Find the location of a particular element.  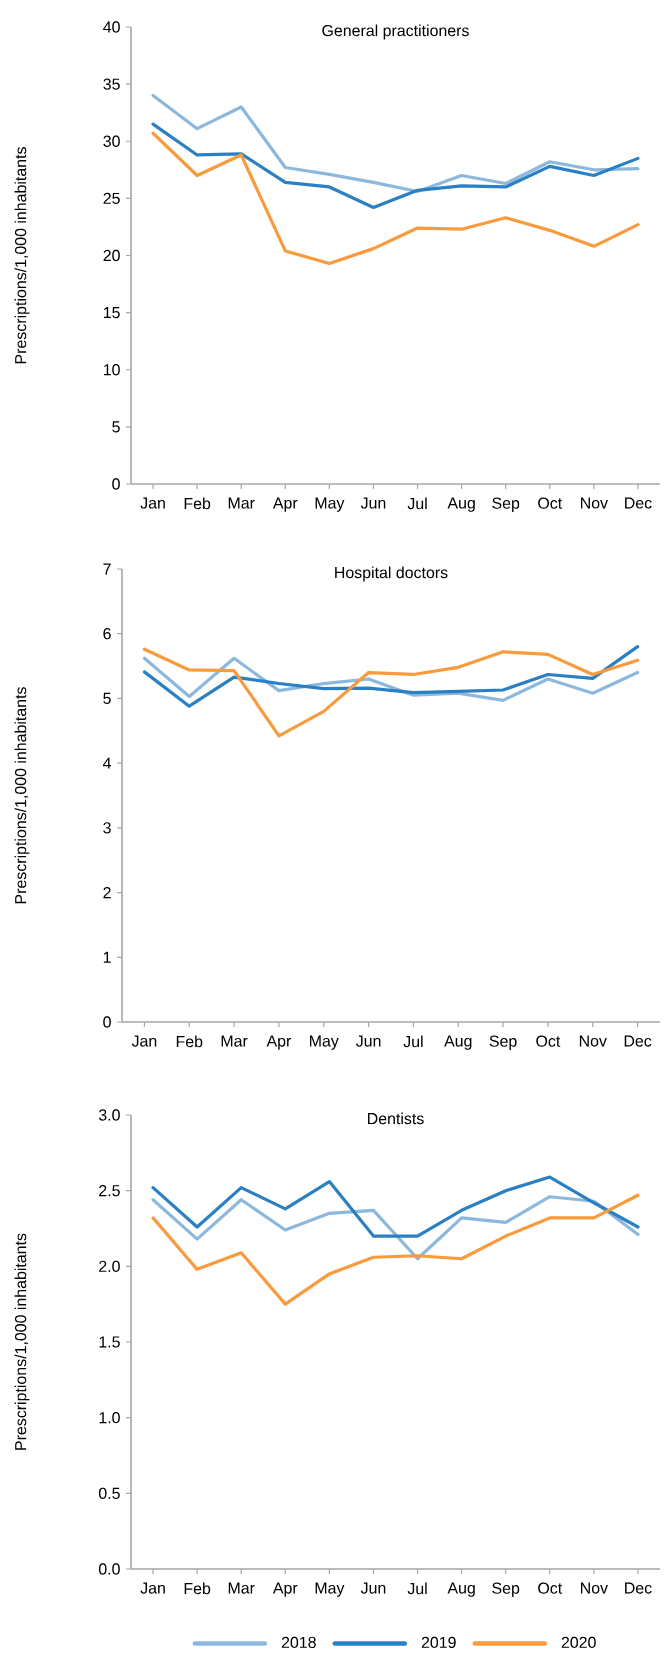

y-tick-label: 2.5 is located at coordinates (109, 1191).